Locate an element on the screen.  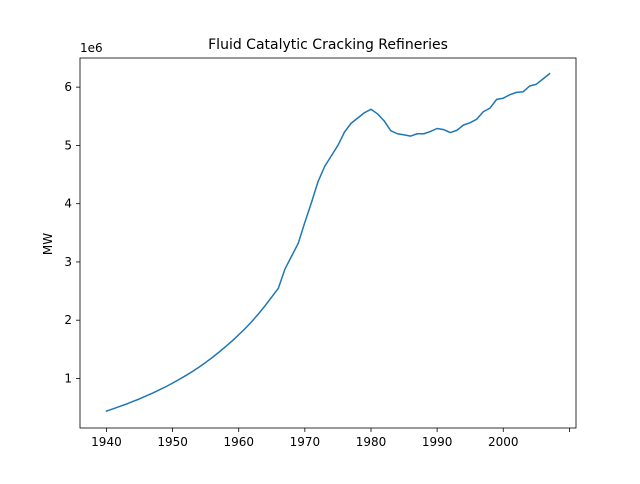
x-tick-label: 1940 is located at coordinates (106, 442).